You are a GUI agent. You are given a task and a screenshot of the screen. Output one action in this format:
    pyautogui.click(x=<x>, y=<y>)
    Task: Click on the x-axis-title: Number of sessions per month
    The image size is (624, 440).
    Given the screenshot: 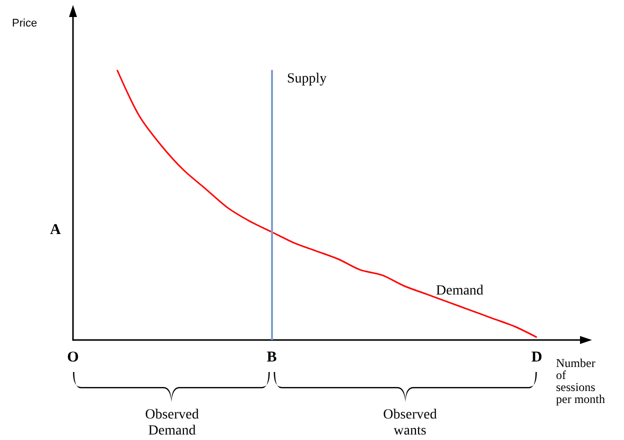 What is the action you would take?
    pyautogui.click(x=580, y=381)
    